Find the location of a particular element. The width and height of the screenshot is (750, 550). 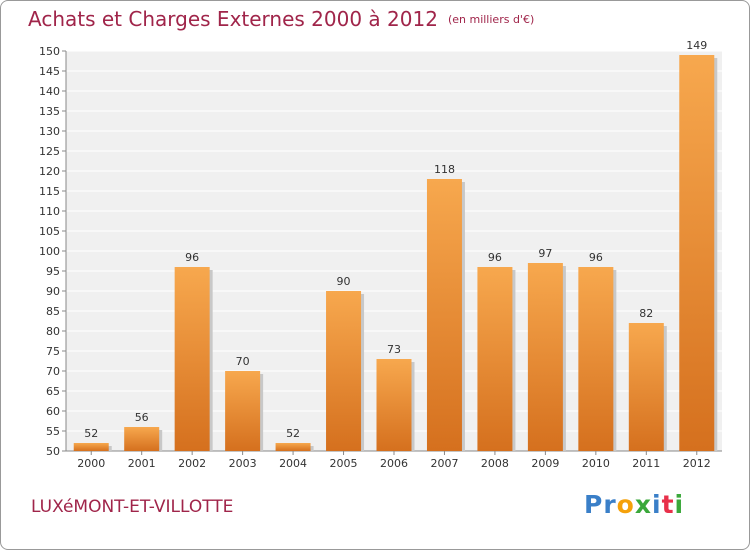

y-tick-label: 115 is located at coordinates (49, 191).